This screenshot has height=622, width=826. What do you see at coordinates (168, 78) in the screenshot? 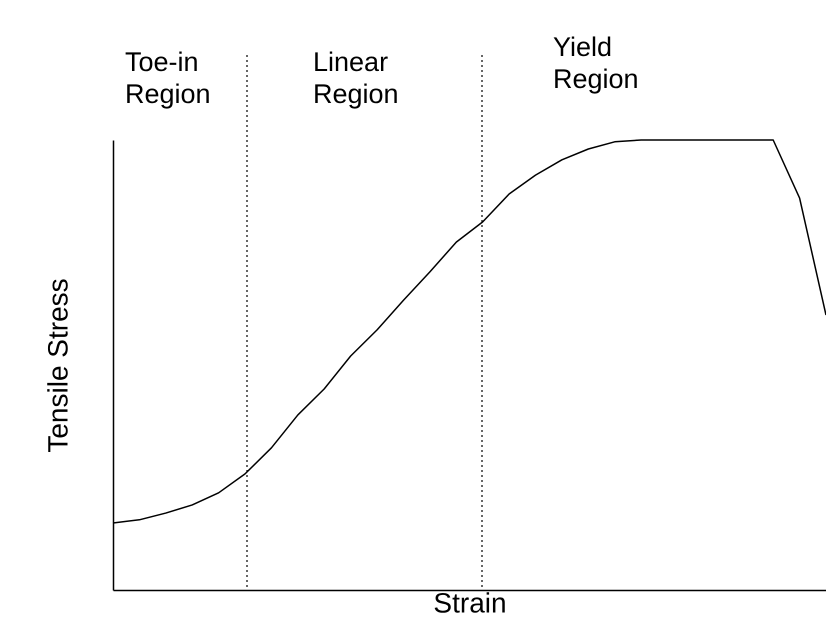
I see `text: Toe-in Region` at bounding box center [168, 78].